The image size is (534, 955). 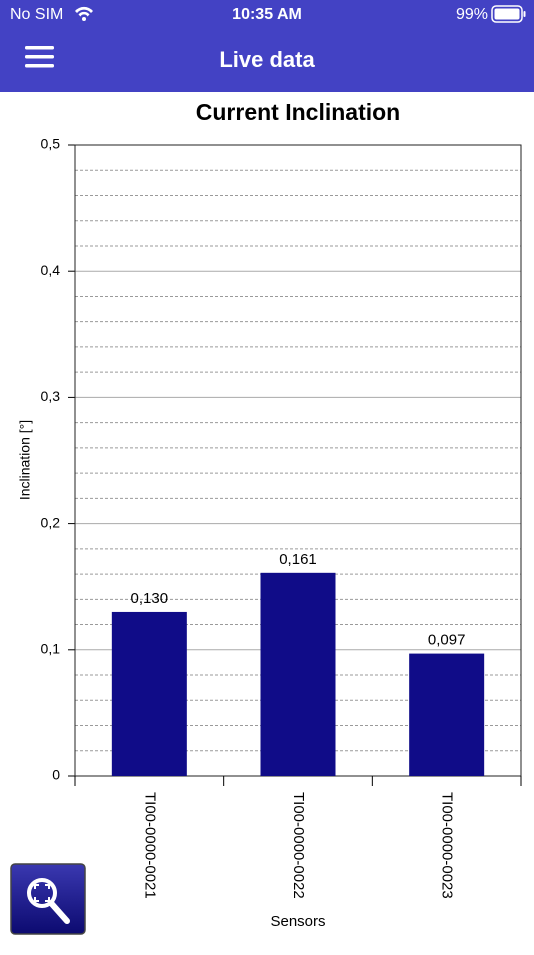 What do you see at coordinates (298, 112) in the screenshot?
I see `chart-title: Current Inclination` at bounding box center [298, 112].